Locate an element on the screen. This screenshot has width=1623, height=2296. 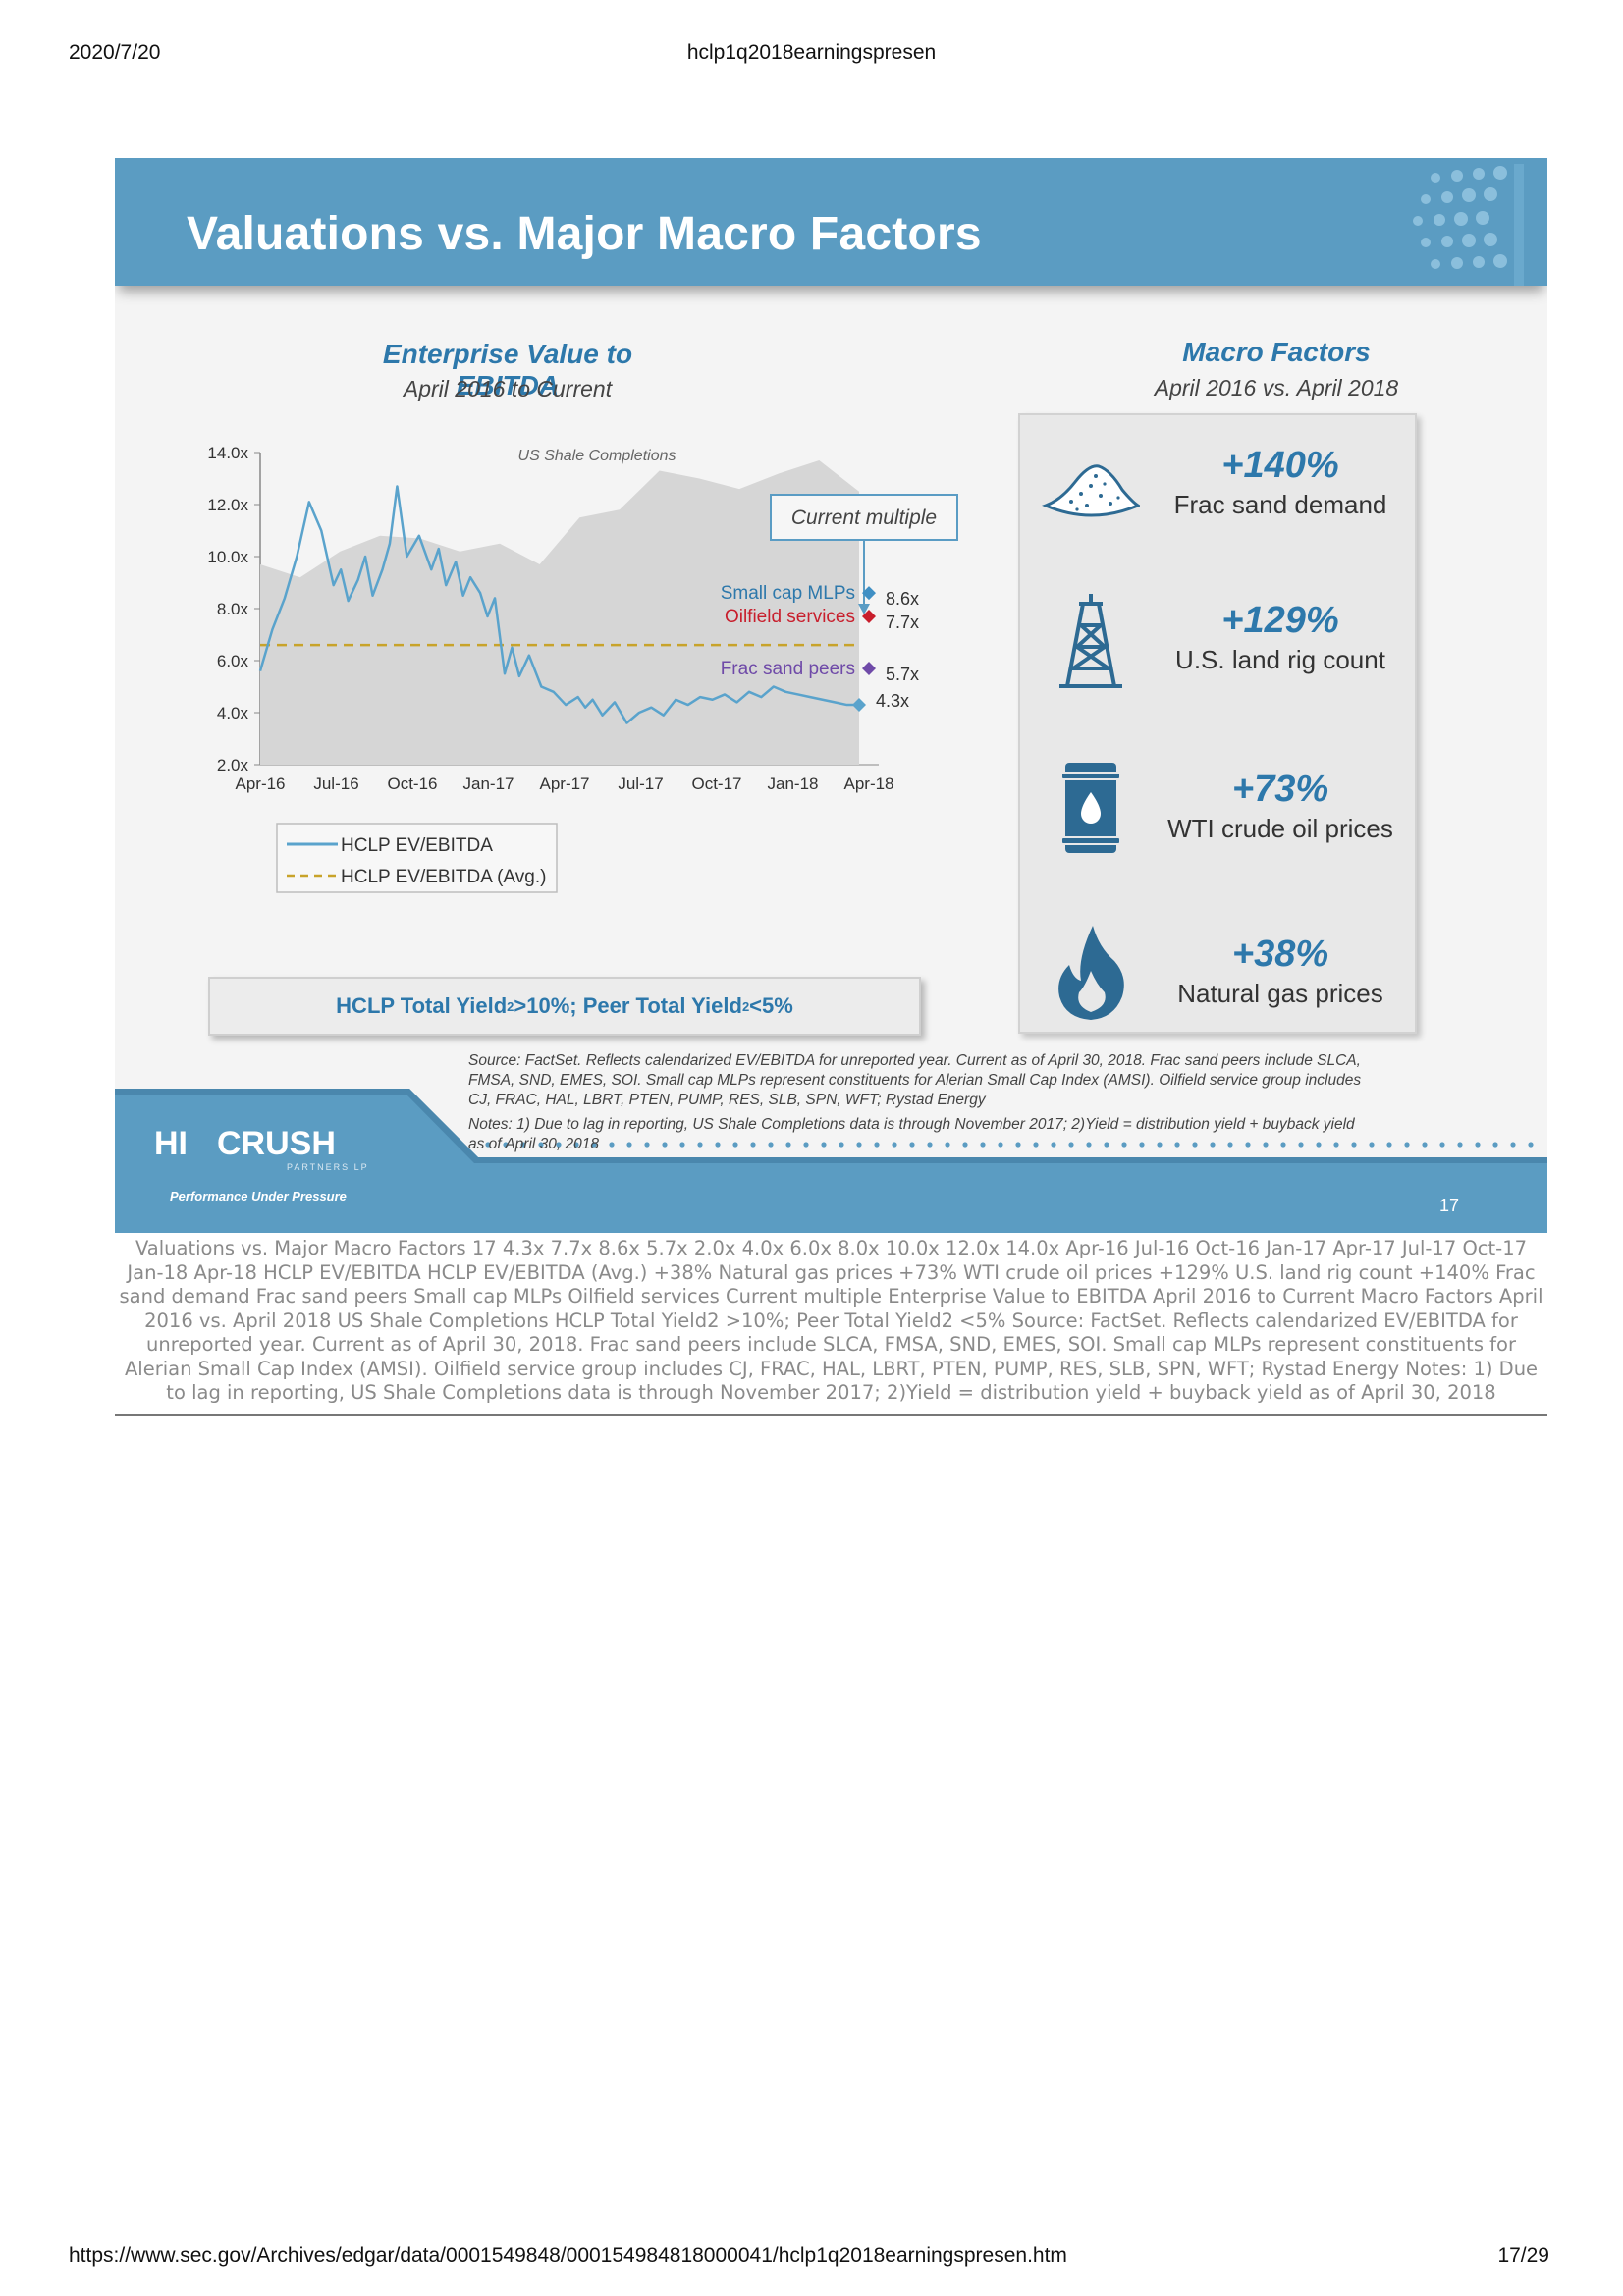
natgas-pct: +38% is located at coordinates (1280, 954).